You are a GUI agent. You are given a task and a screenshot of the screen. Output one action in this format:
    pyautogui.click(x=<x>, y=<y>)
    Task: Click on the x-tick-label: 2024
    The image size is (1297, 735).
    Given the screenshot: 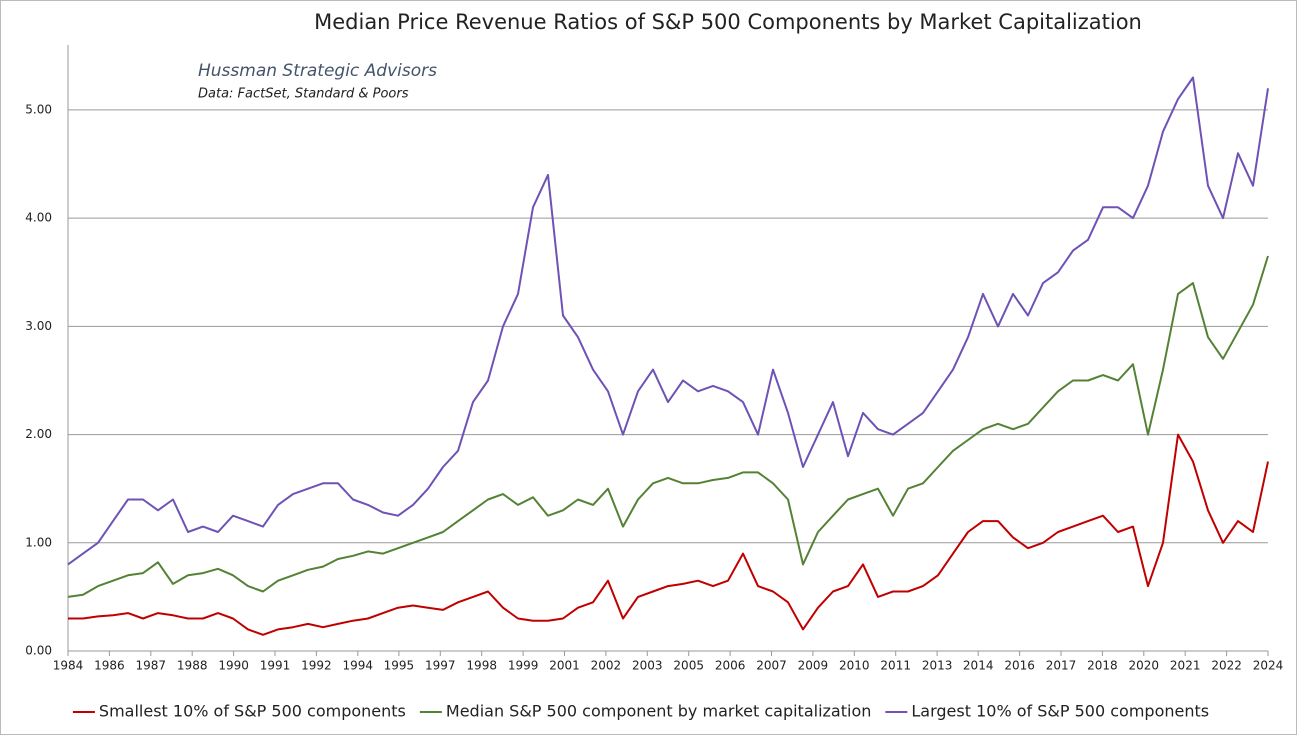 What is the action you would take?
    pyautogui.click(x=1268, y=666)
    